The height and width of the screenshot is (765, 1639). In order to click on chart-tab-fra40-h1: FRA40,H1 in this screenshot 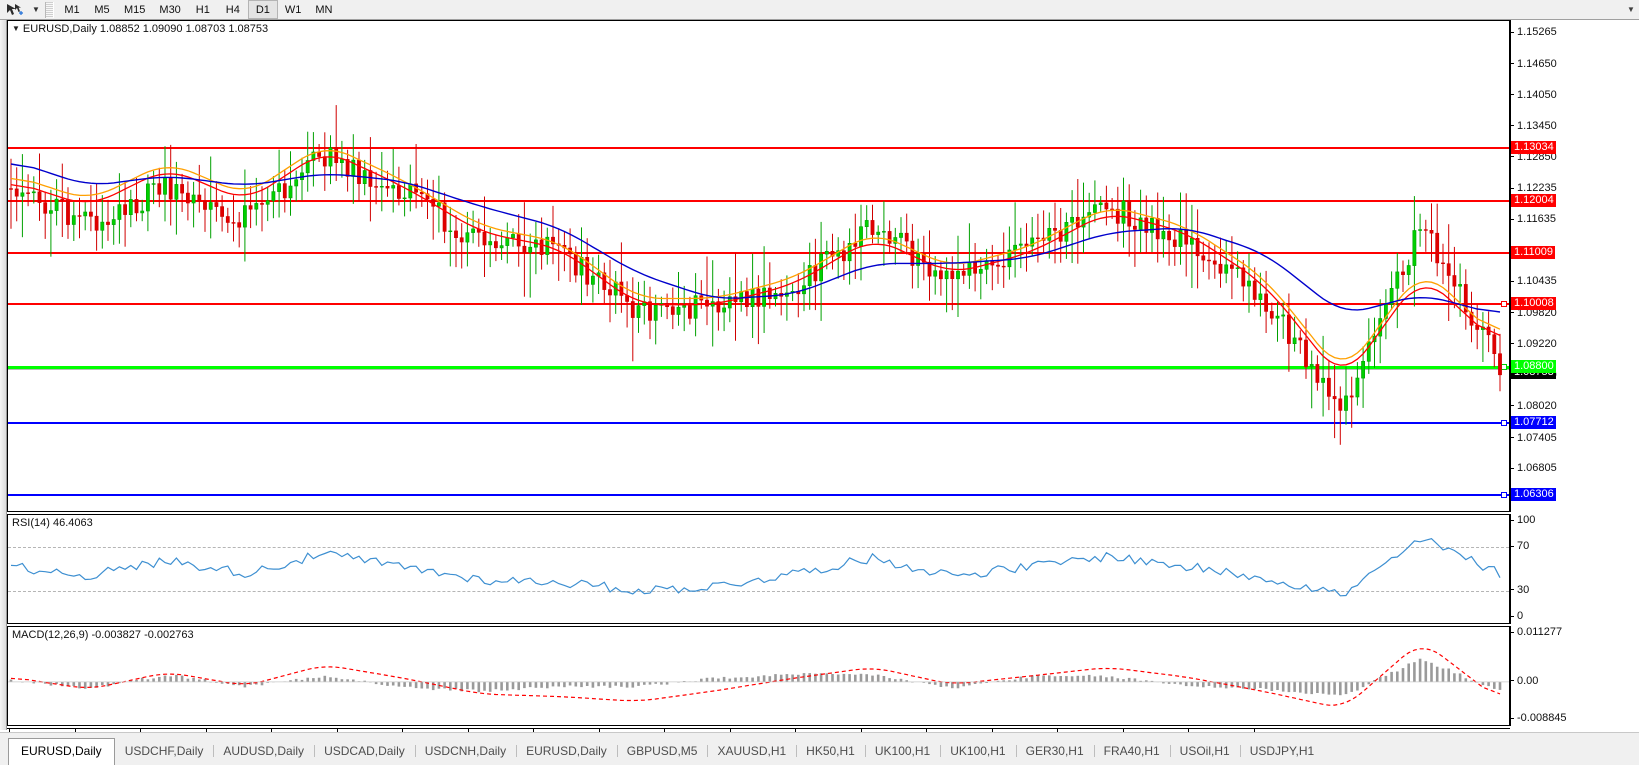, I will do `click(1131, 752)`.